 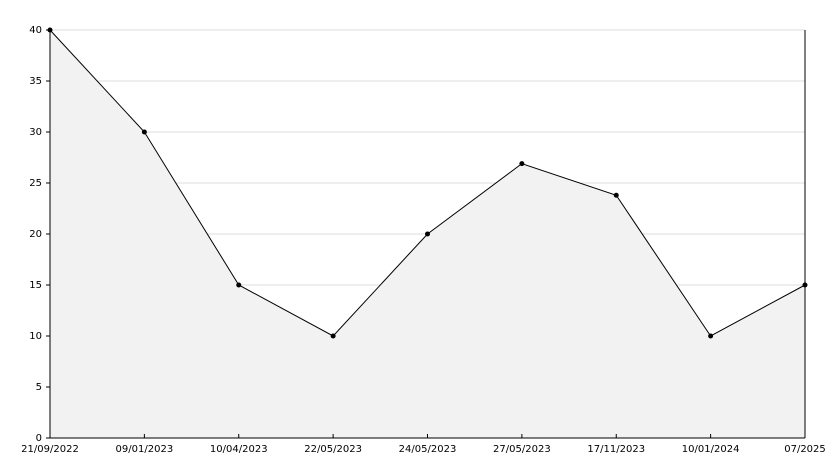 What do you see at coordinates (35, 285) in the screenshot?
I see `y-tick-label: 15` at bounding box center [35, 285].